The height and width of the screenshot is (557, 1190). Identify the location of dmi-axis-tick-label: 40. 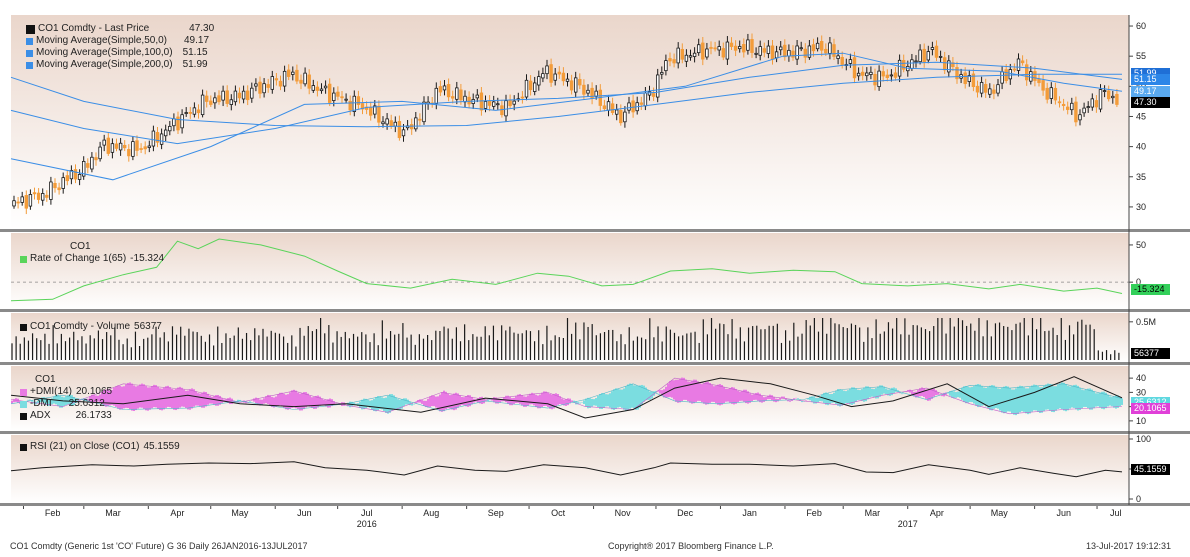
(1141, 378).